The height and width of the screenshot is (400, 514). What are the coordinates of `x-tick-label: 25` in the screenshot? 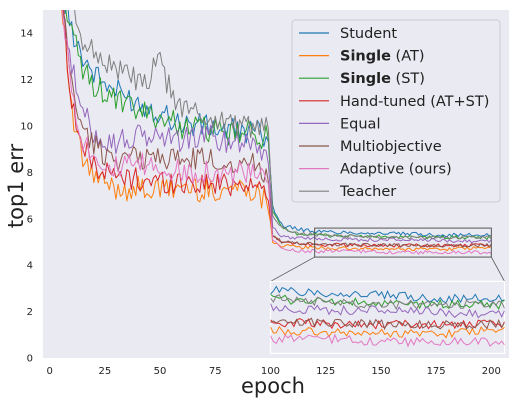 It's located at (104, 371).